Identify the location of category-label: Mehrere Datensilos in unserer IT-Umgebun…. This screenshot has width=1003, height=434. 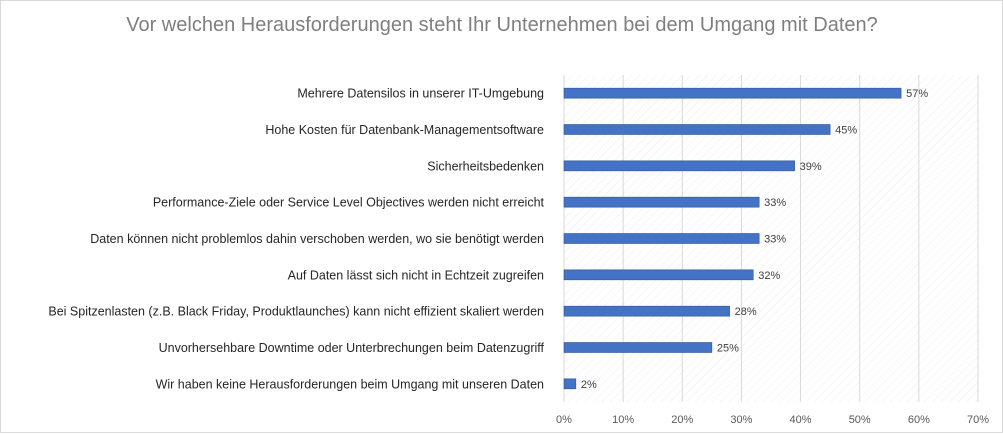
(420, 94).